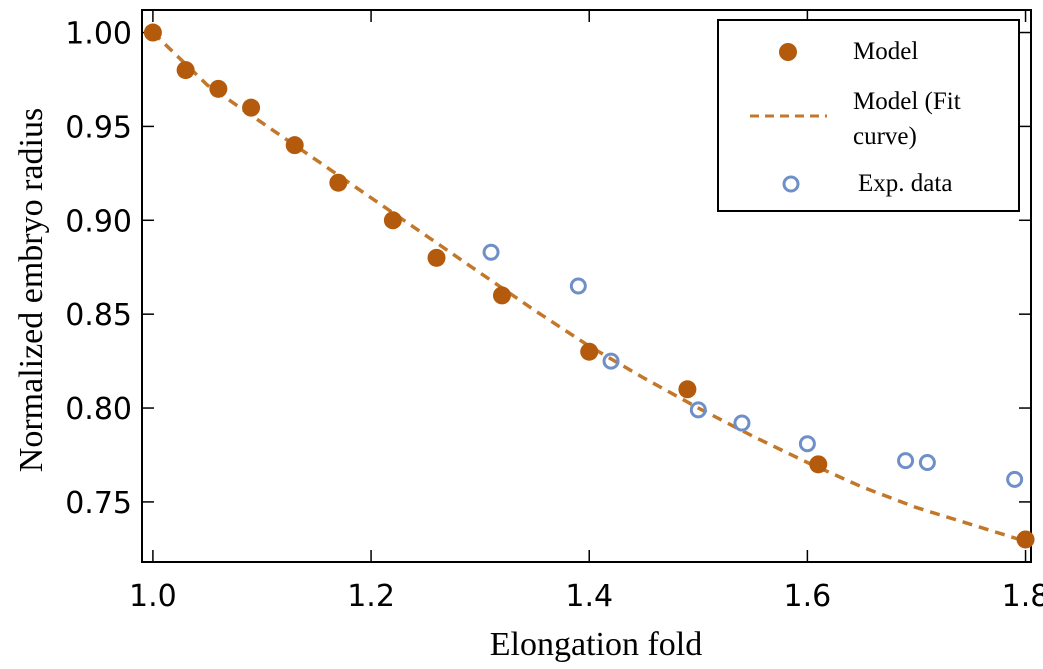  Describe the element at coordinates (868, 115) in the screenshot. I see `legend: Model Model (Fit curve) Exp. data` at that location.